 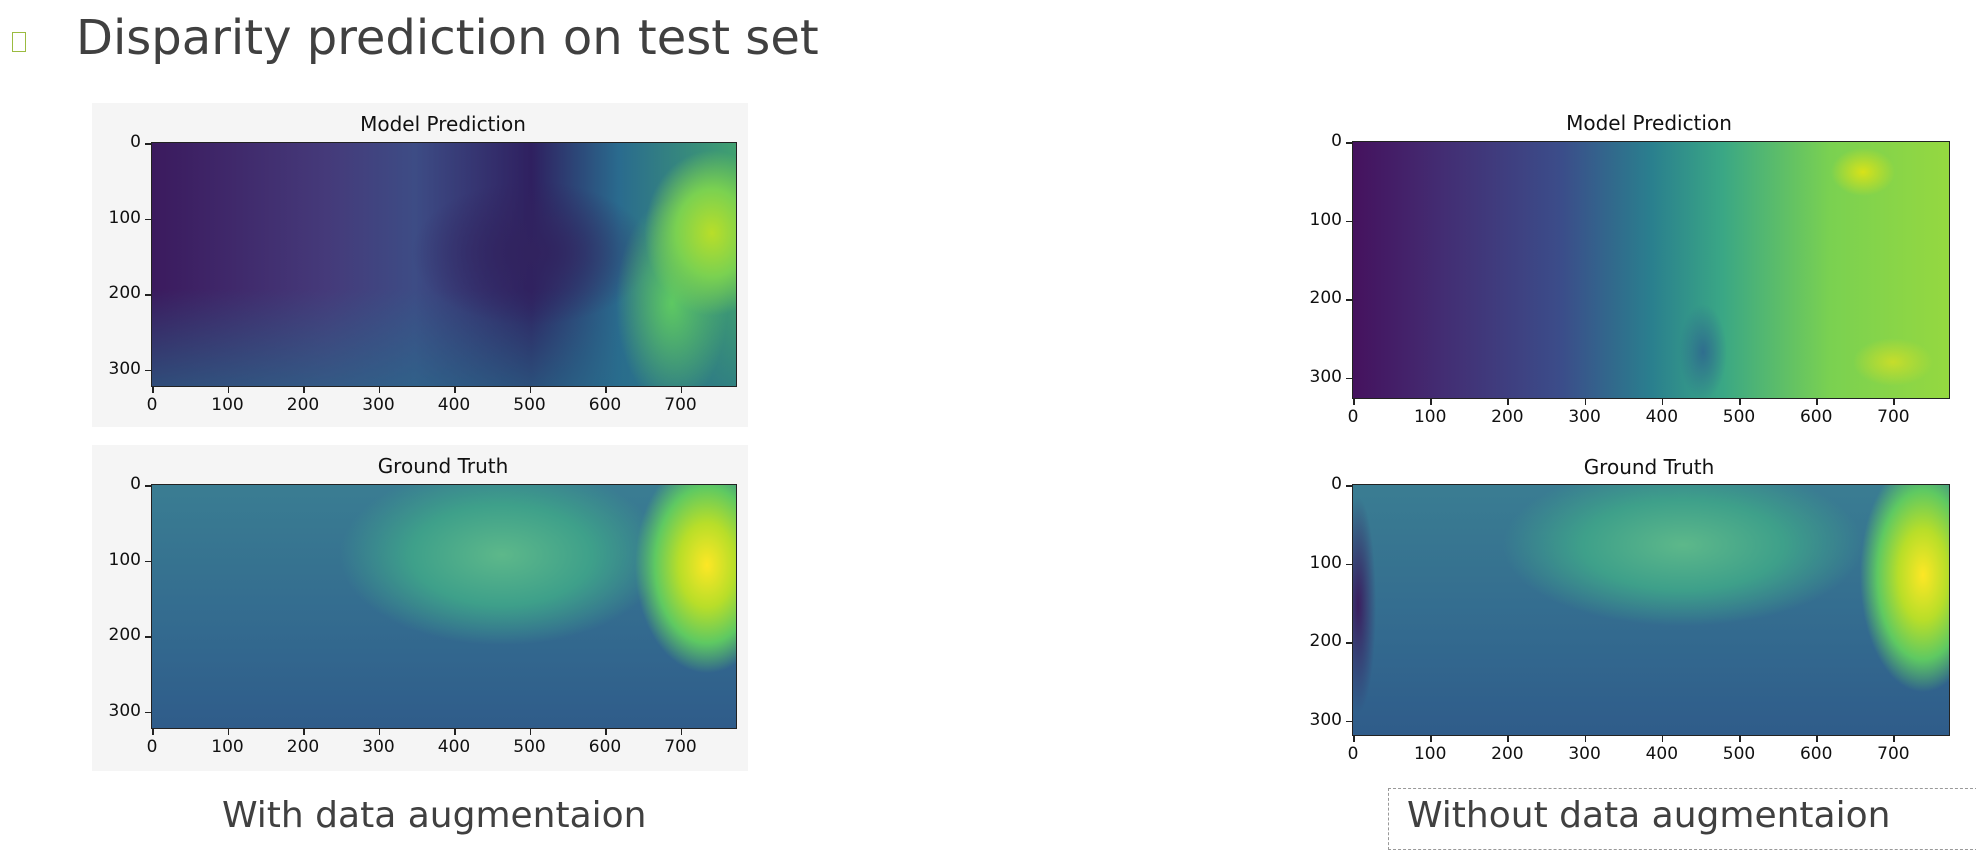 I want to click on left-groundtruth-xtick-label: 500, so click(x=529, y=747).